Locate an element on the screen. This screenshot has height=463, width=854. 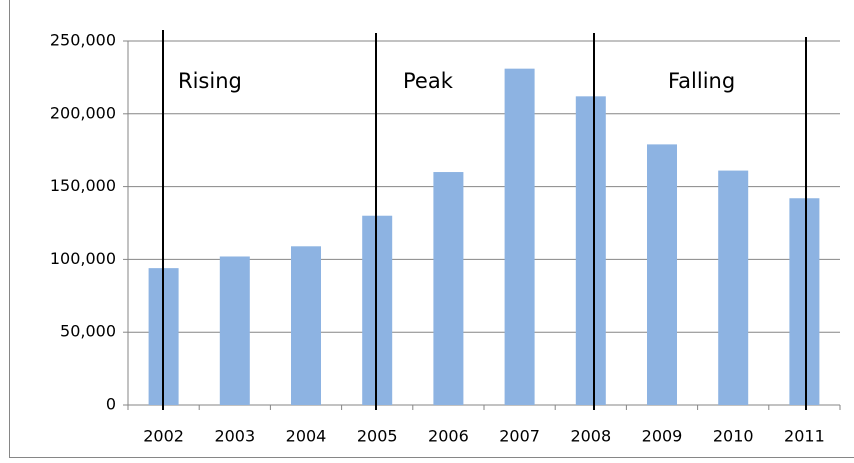
x-tick-label: 2007 is located at coordinates (519, 436).